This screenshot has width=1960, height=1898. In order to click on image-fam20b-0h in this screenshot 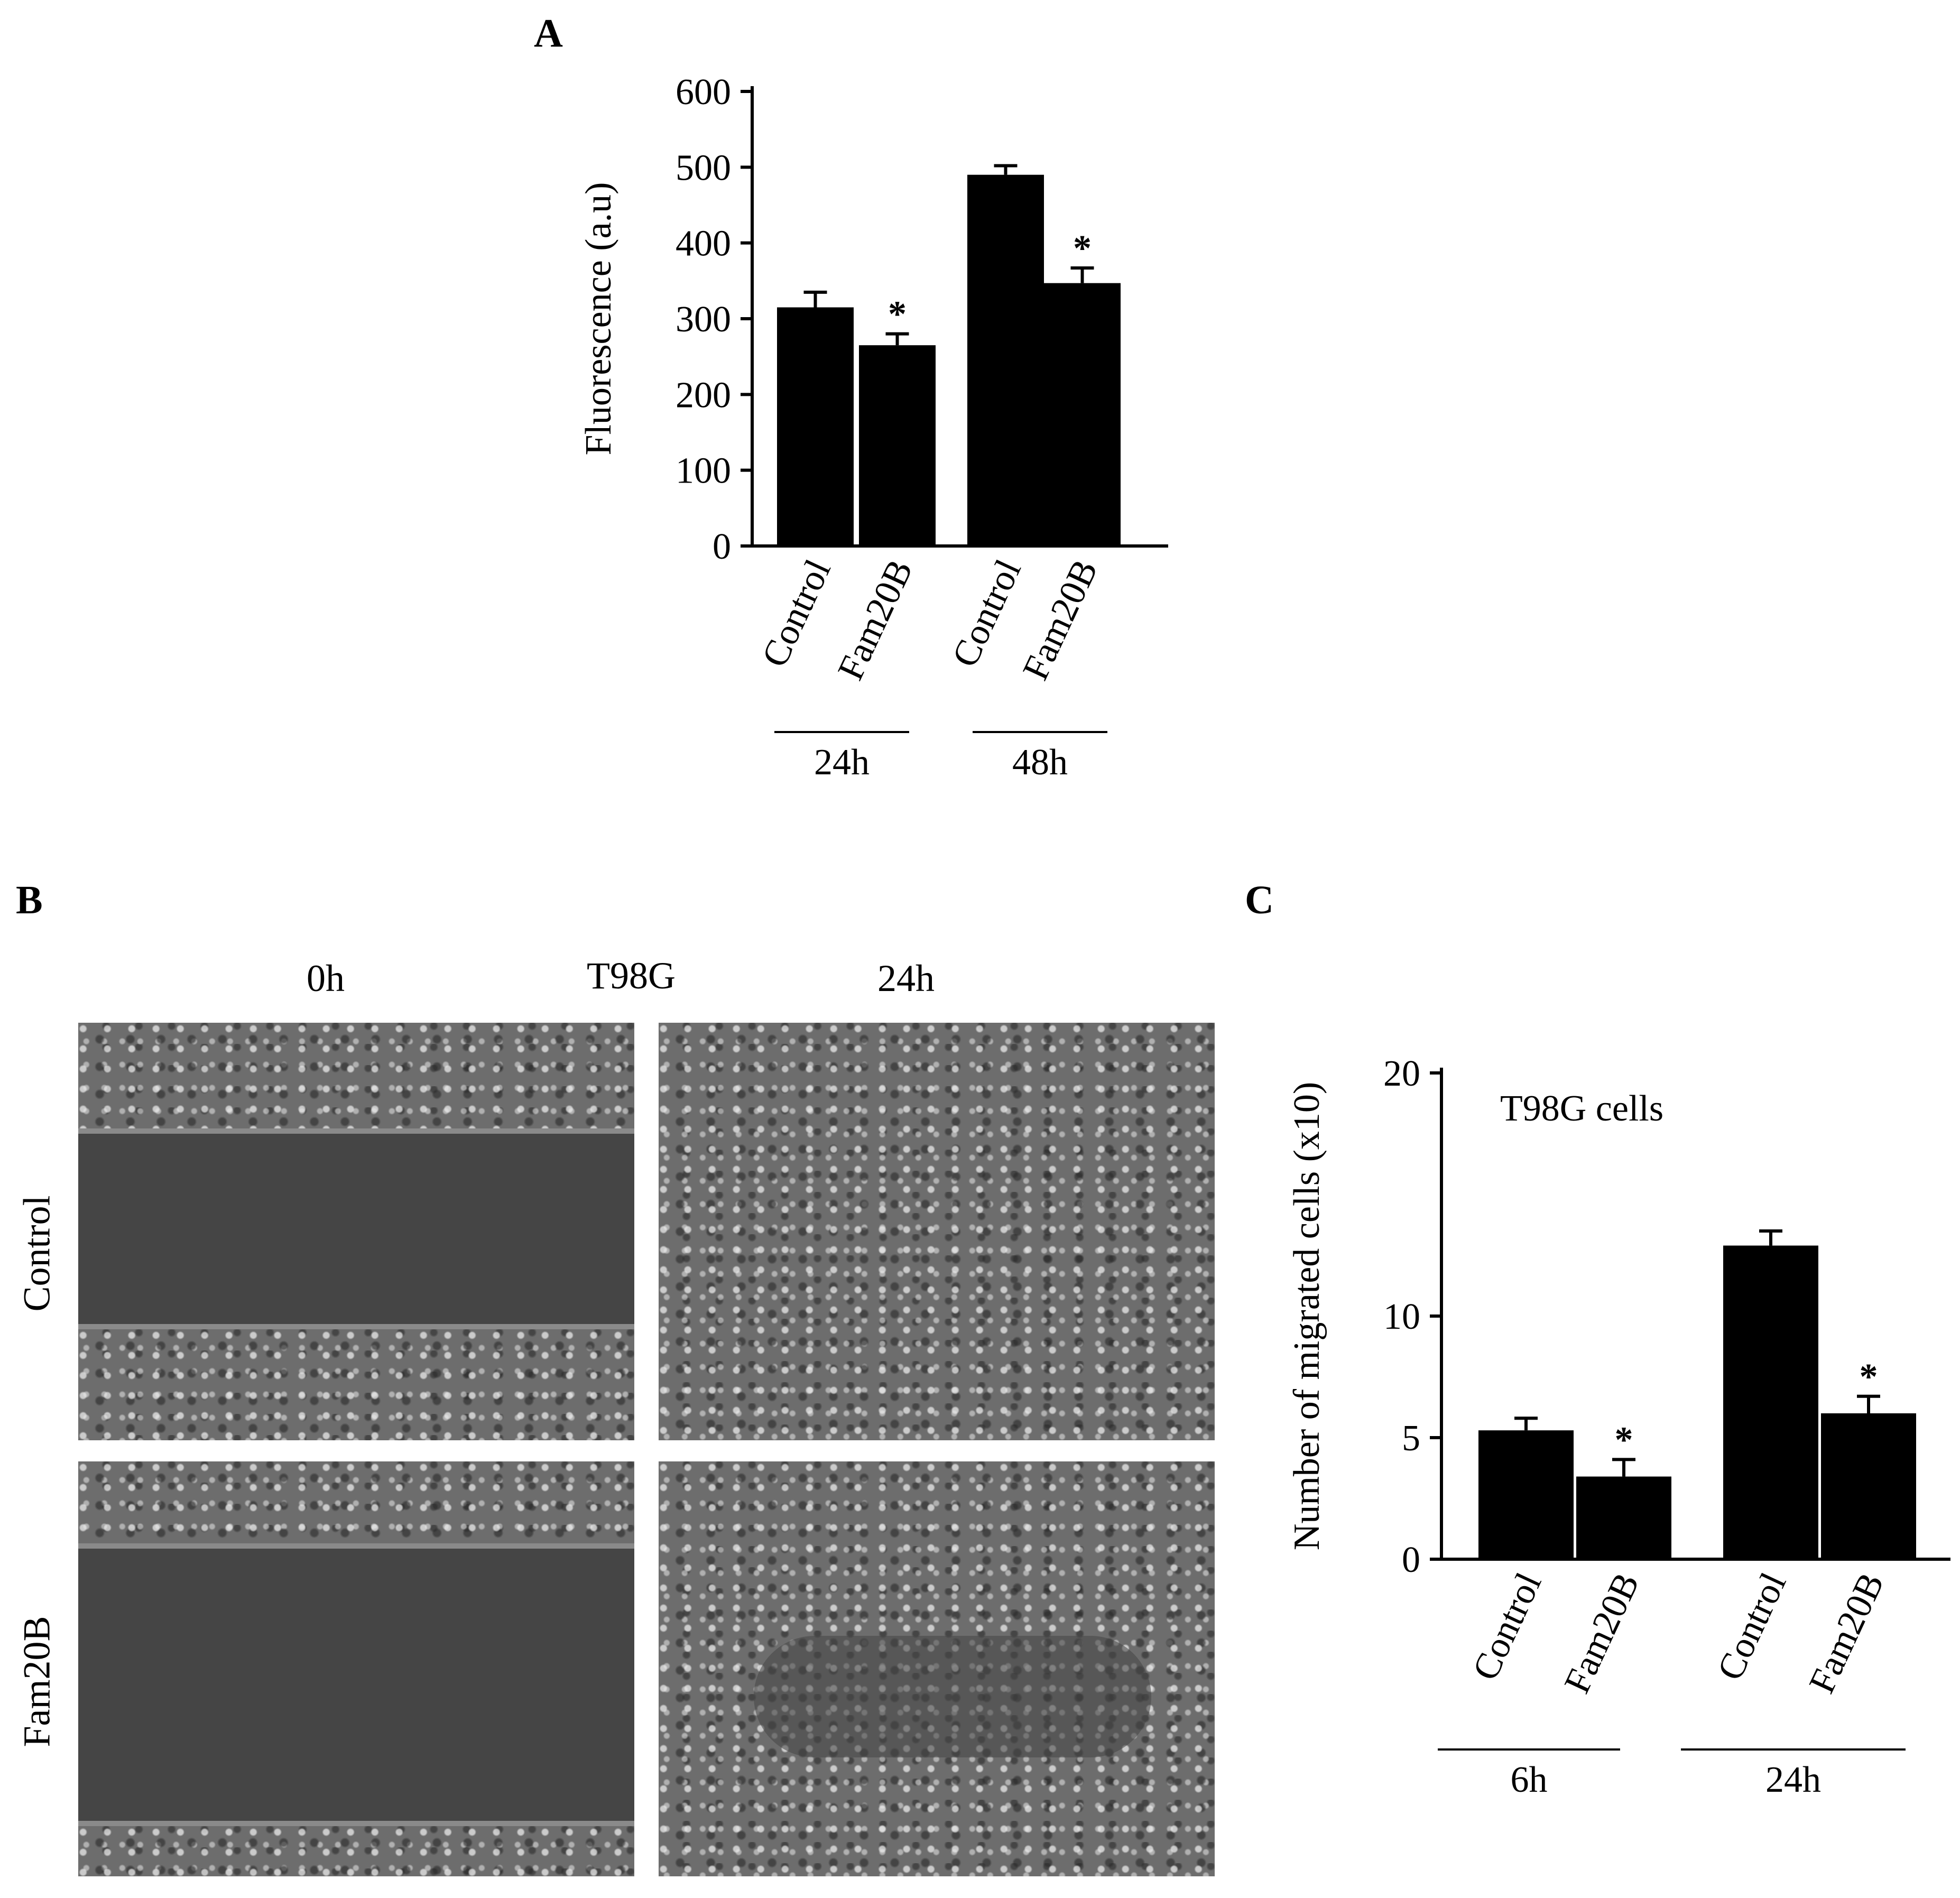, I will do `click(356, 1668)`.